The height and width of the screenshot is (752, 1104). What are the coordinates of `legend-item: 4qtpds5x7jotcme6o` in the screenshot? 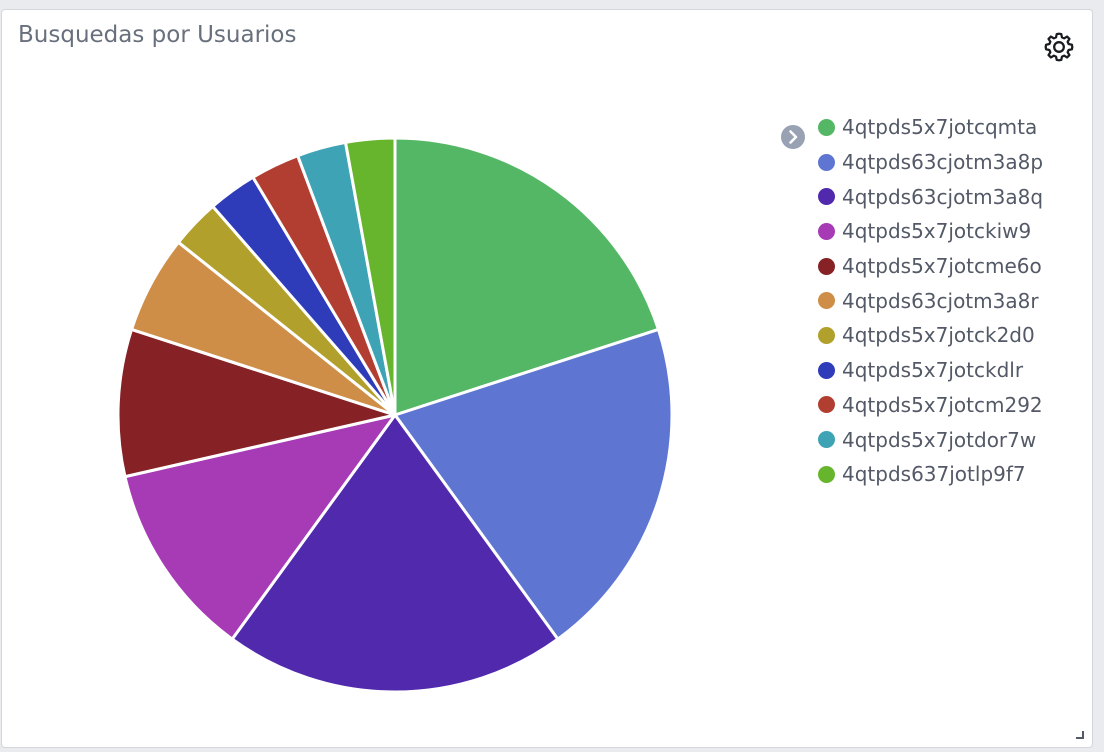 It's located at (930, 266).